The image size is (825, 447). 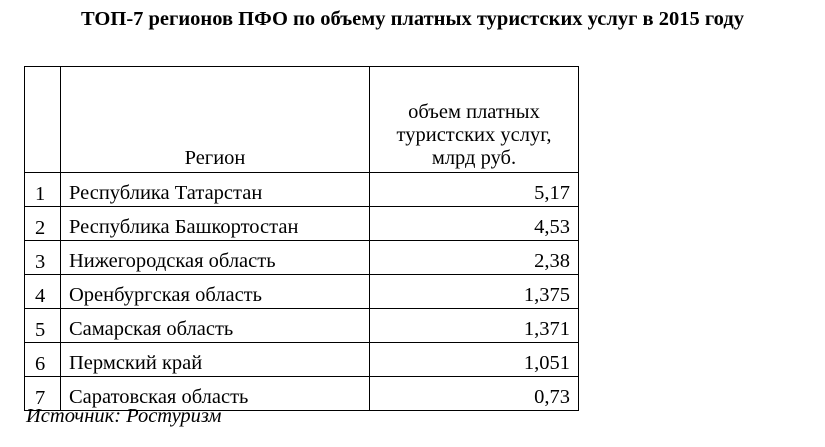 I want to click on row-number: 1, so click(x=42, y=189).